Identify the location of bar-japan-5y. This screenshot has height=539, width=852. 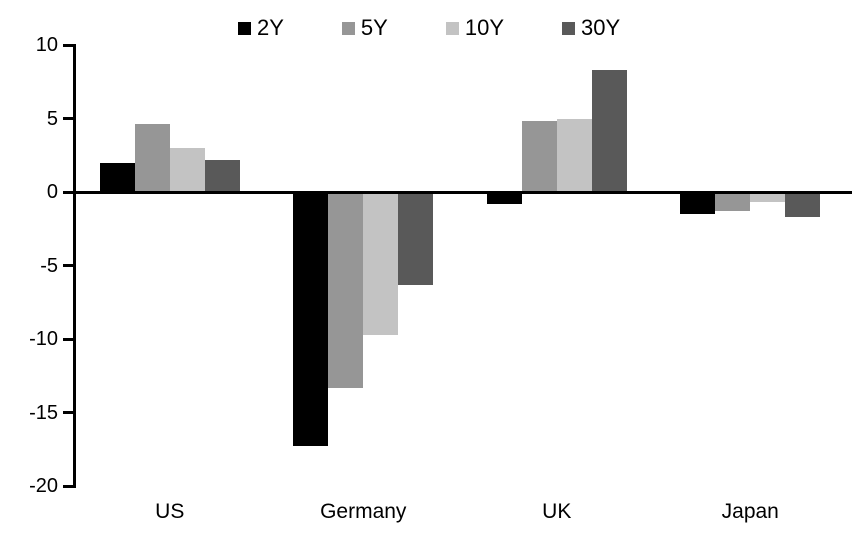
(733, 202).